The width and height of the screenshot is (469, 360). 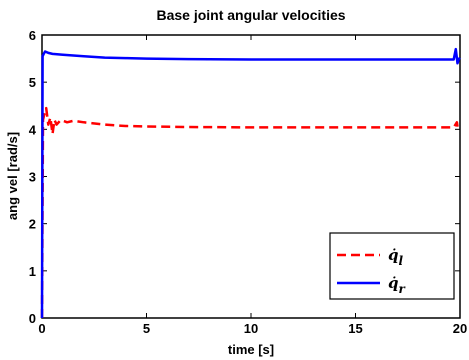 I want to click on y-tick-label: 6, so click(x=32, y=35).